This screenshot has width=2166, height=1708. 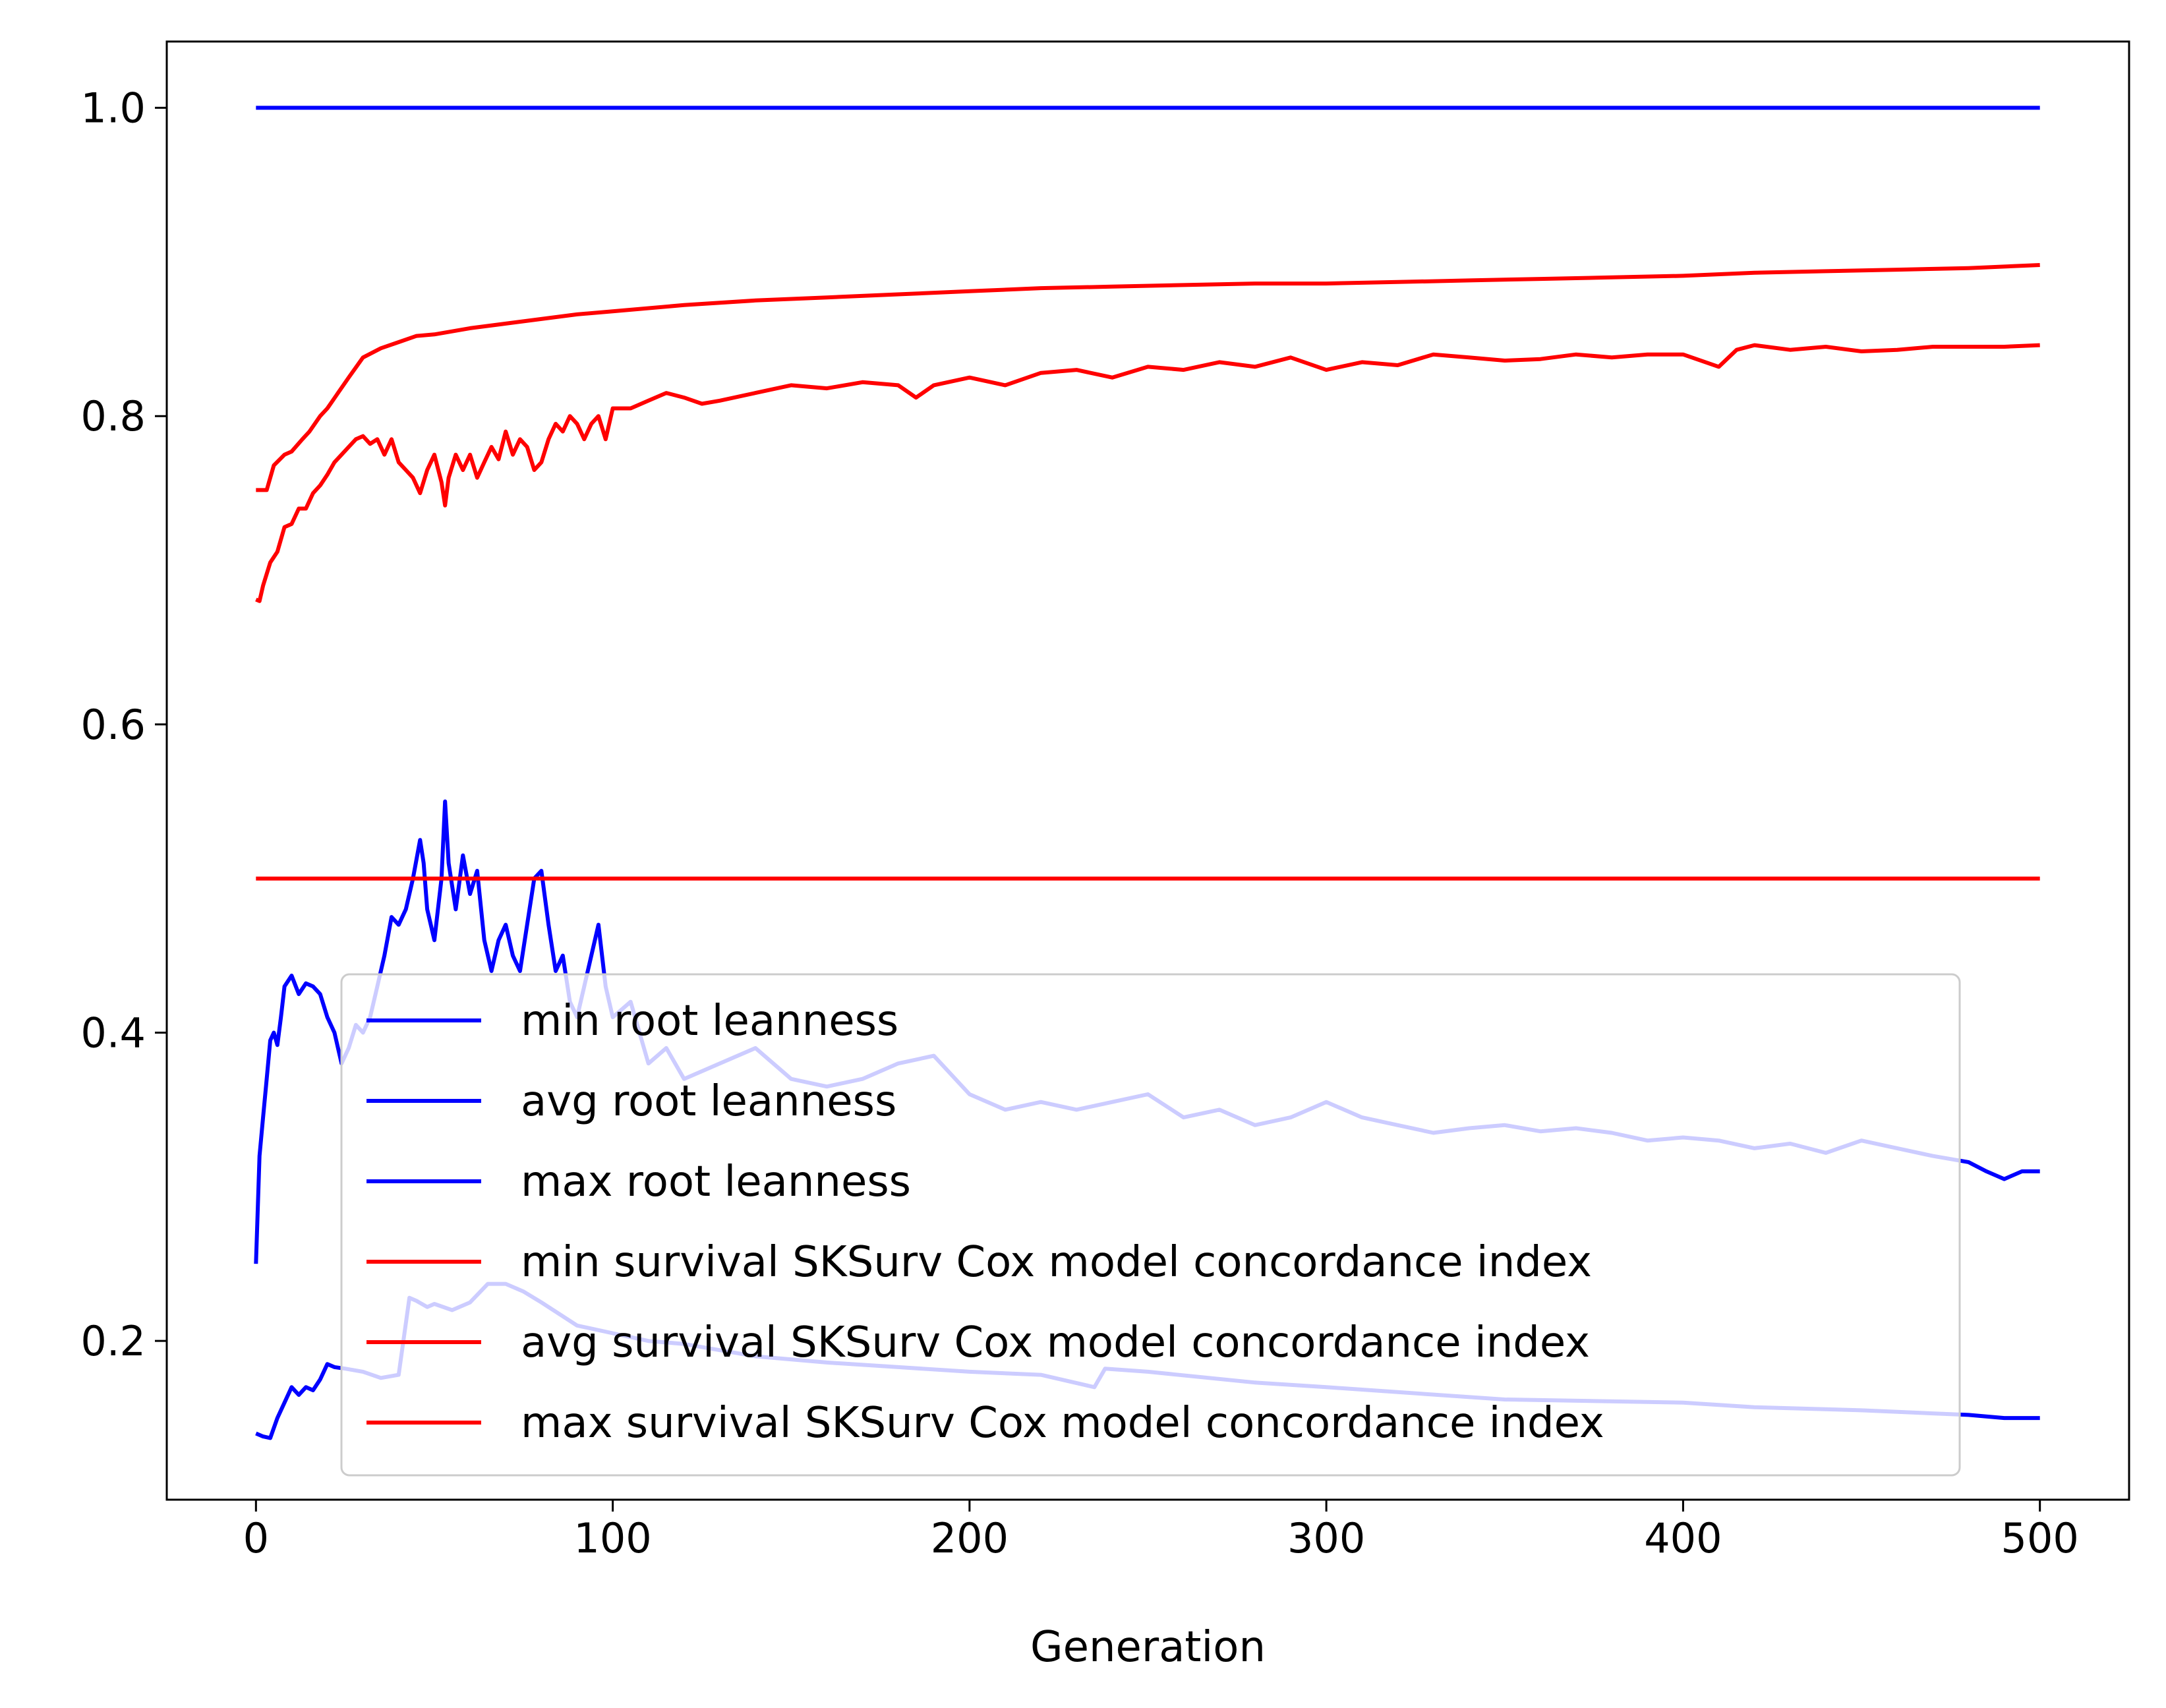 What do you see at coordinates (1161, 1531) in the screenshot?
I see `x-axis-ticks: 0 100 200 300 400 500` at bounding box center [1161, 1531].